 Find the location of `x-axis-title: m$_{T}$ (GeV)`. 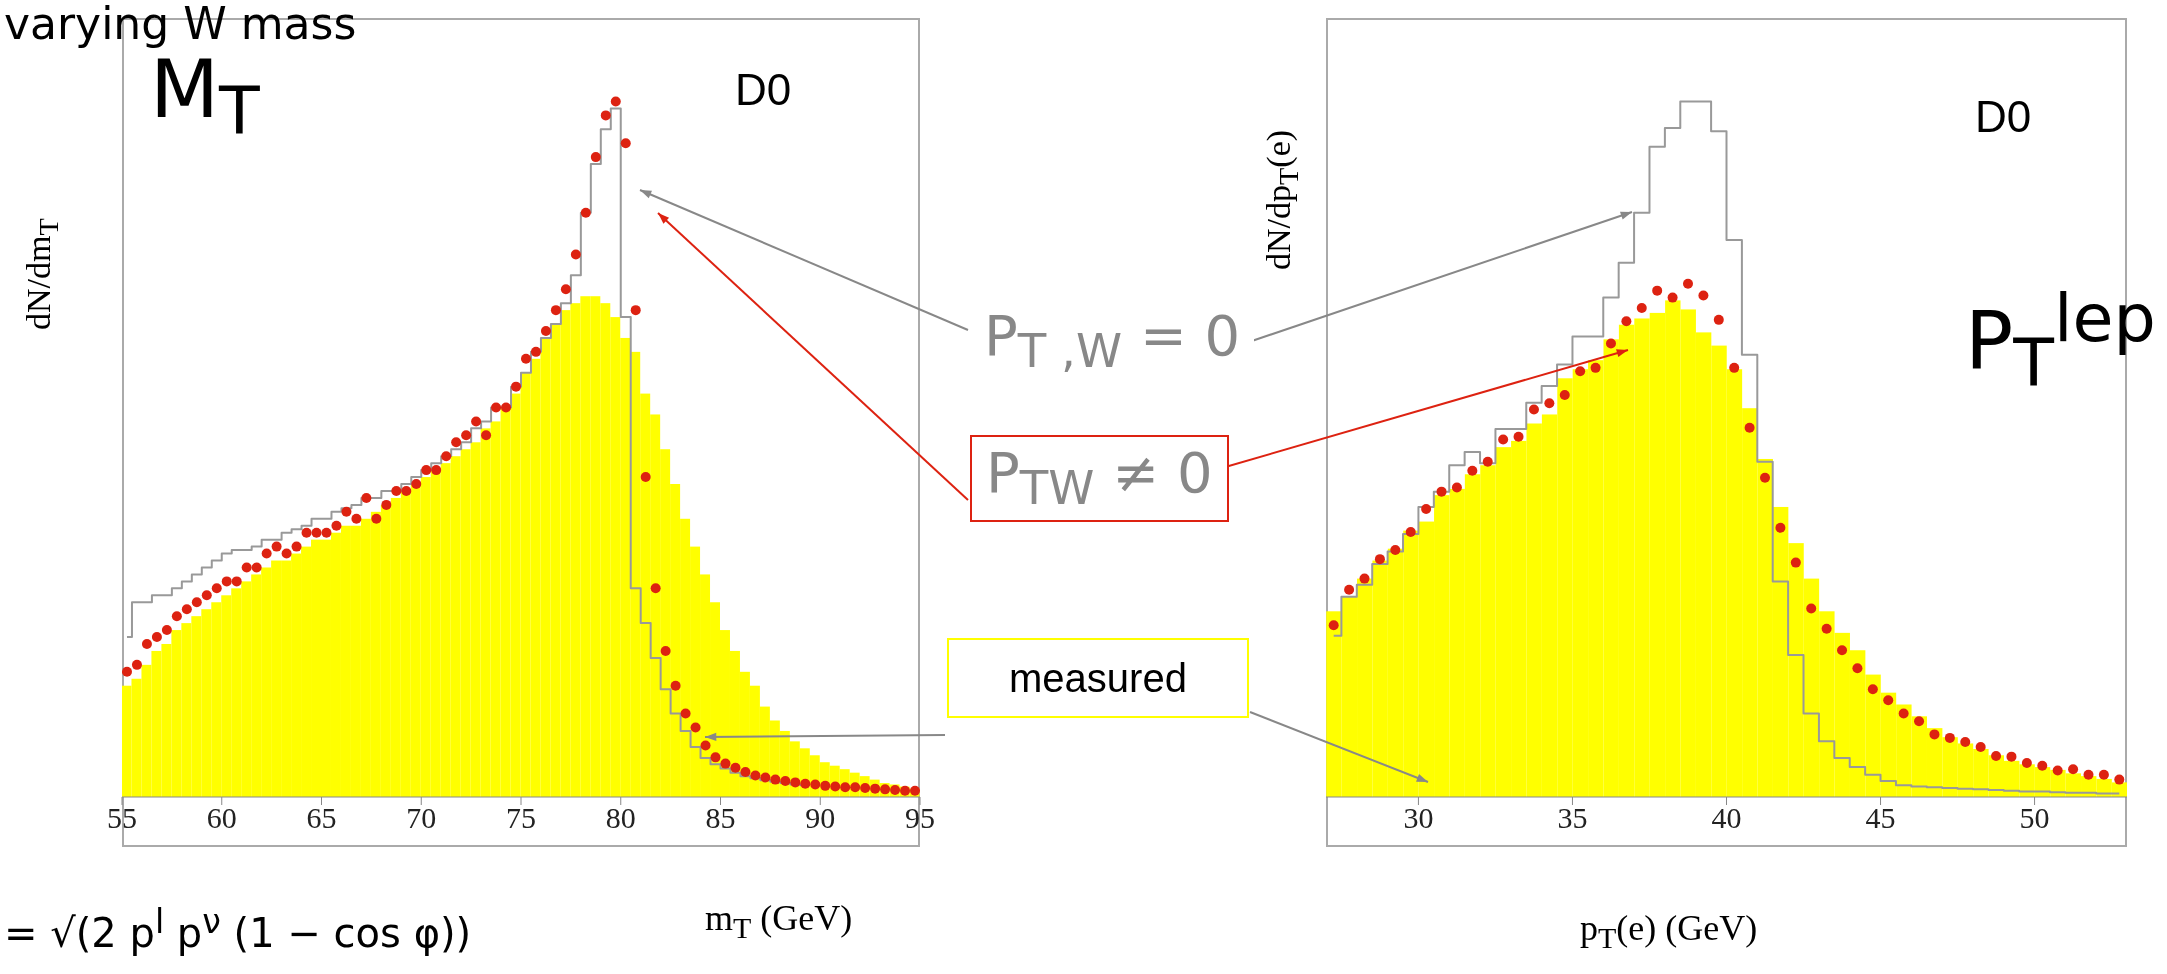

x-axis-title: m$_{T}$ (GeV) is located at coordinates (779, 921).